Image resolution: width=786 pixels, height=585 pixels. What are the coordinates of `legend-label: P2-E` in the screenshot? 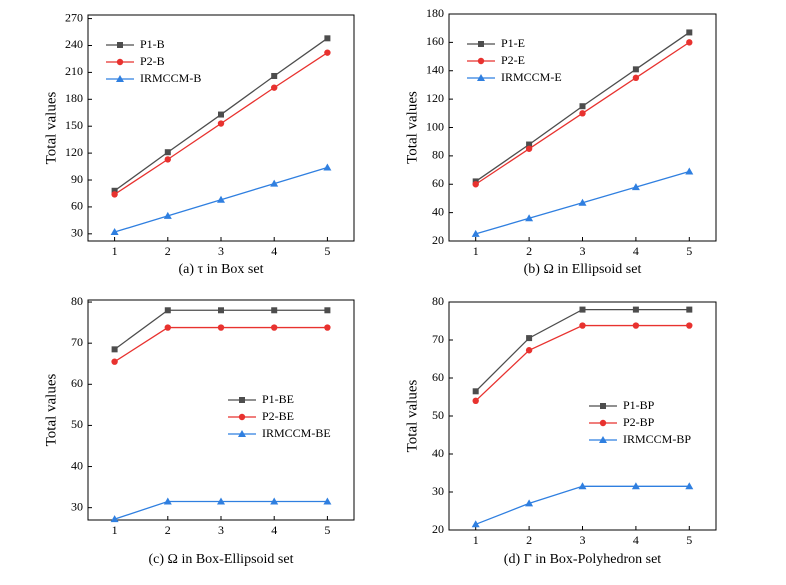 It's located at (513, 60).